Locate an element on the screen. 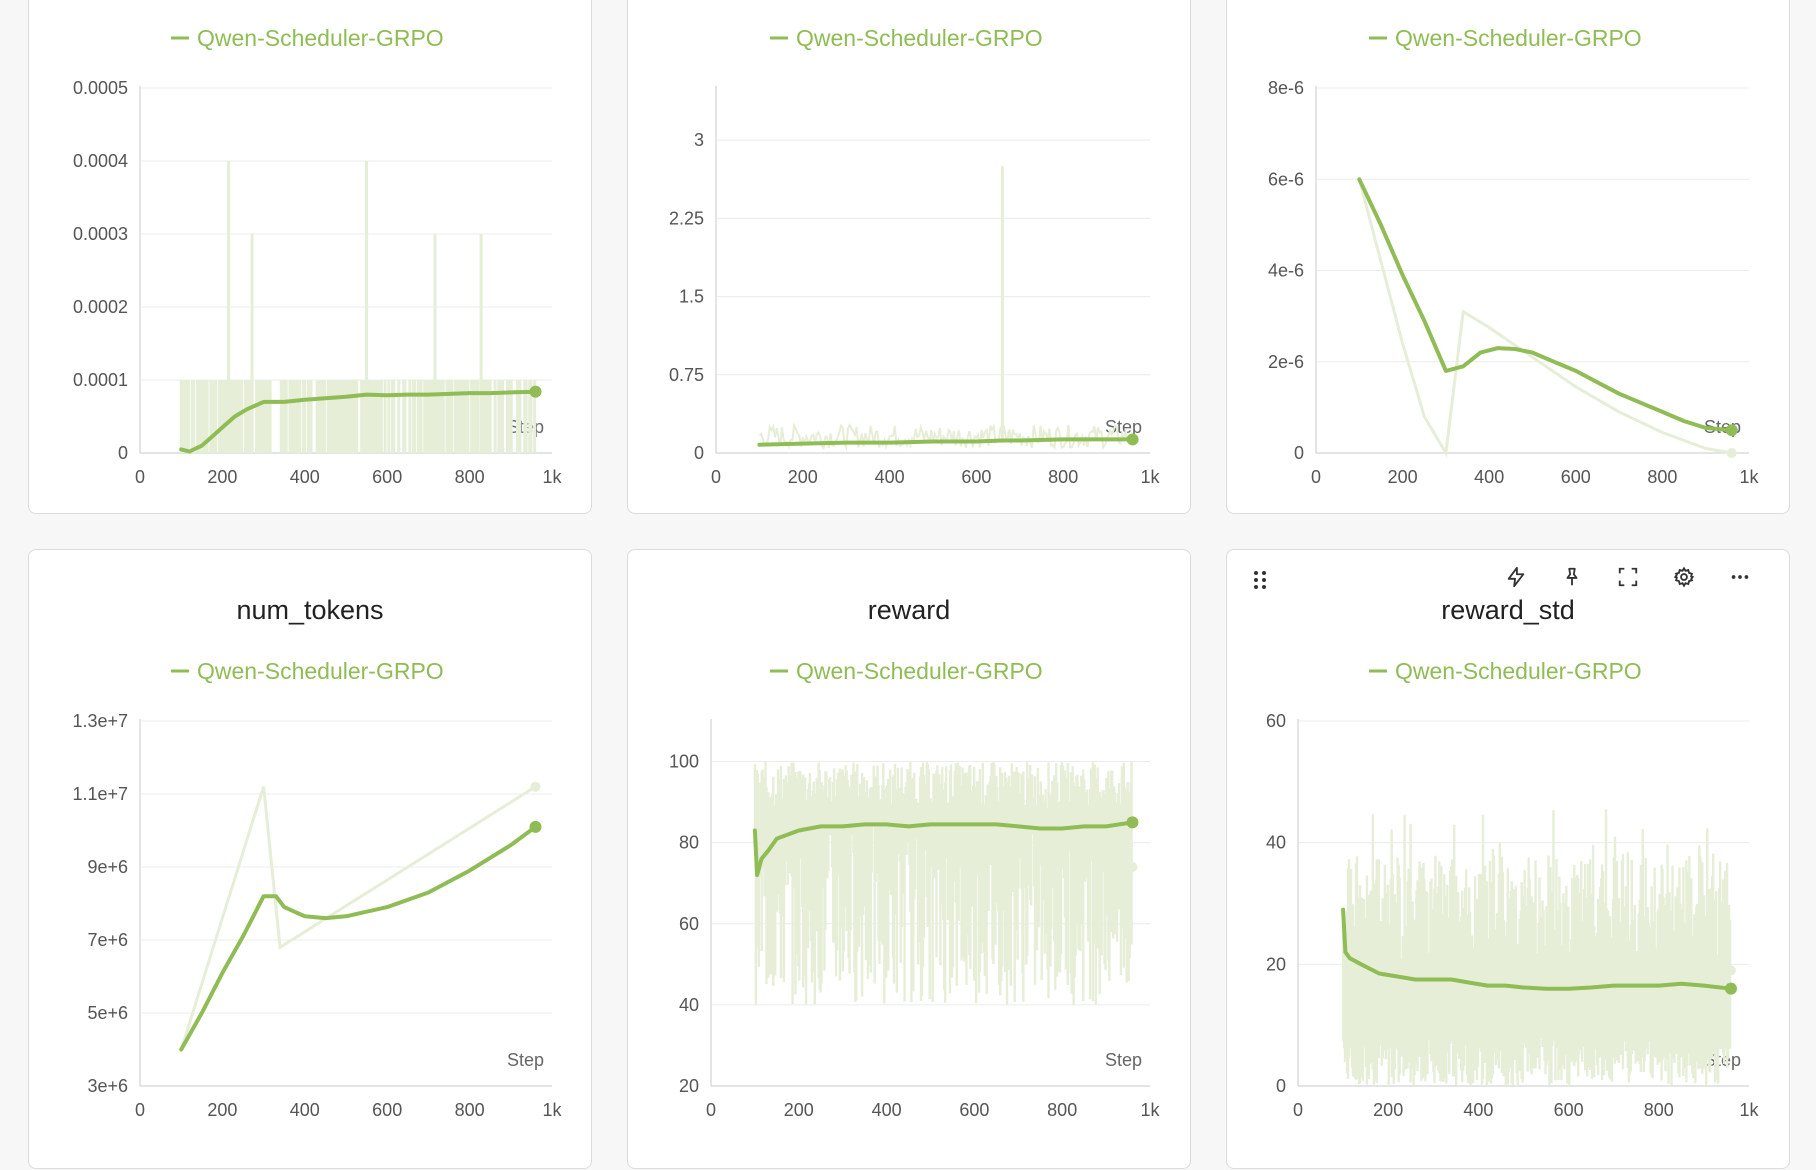 The height and width of the screenshot is (1170, 1816). y-tick-label: 5e+6 is located at coordinates (107, 1013).